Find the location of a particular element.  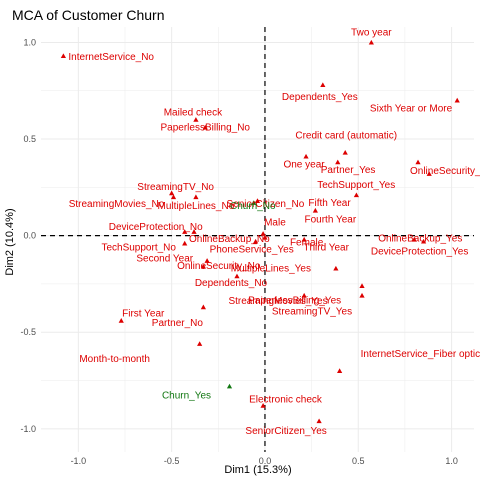

point-label: PaperlessBilling_Yes is located at coordinates (294, 301).